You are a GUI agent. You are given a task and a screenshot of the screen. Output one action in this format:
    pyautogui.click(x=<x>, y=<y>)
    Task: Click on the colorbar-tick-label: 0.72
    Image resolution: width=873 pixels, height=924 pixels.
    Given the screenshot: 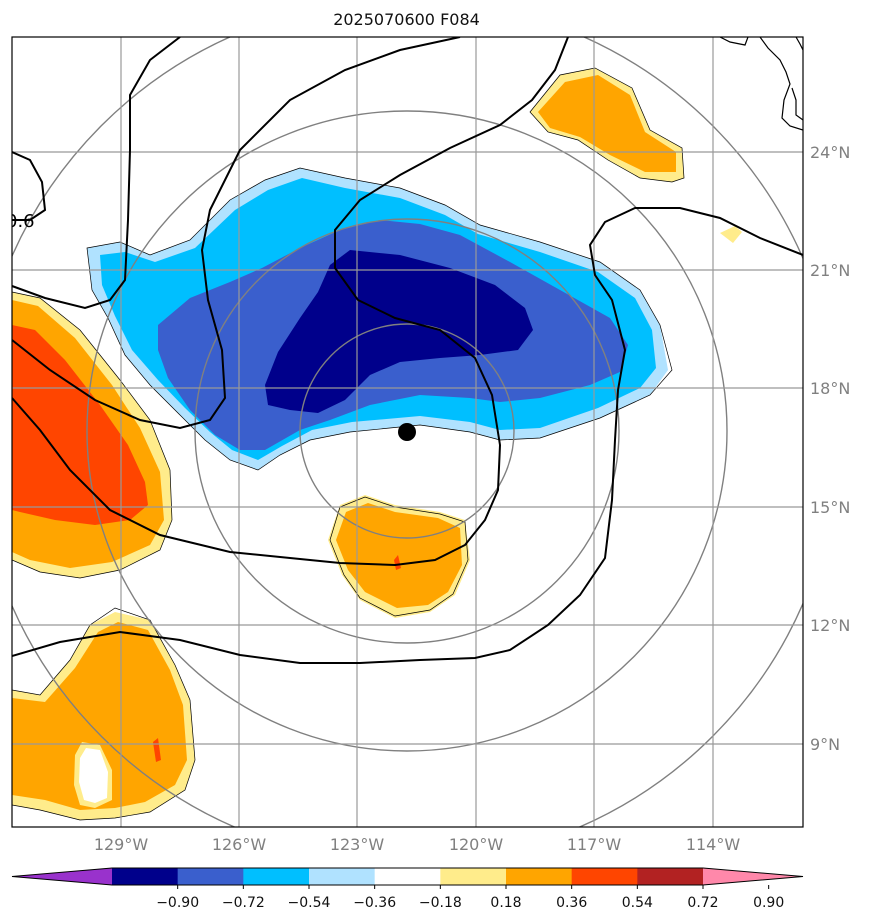 What is the action you would take?
    pyautogui.click(x=702, y=903)
    